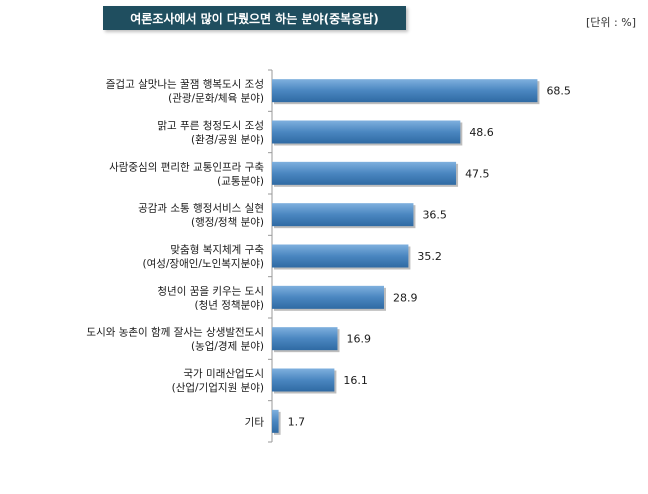 The image size is (648, 494). What do you see at coordinates (434, 215) in the screenshot?
I see `data-label: 36.5` at bounding box center [434, 215].